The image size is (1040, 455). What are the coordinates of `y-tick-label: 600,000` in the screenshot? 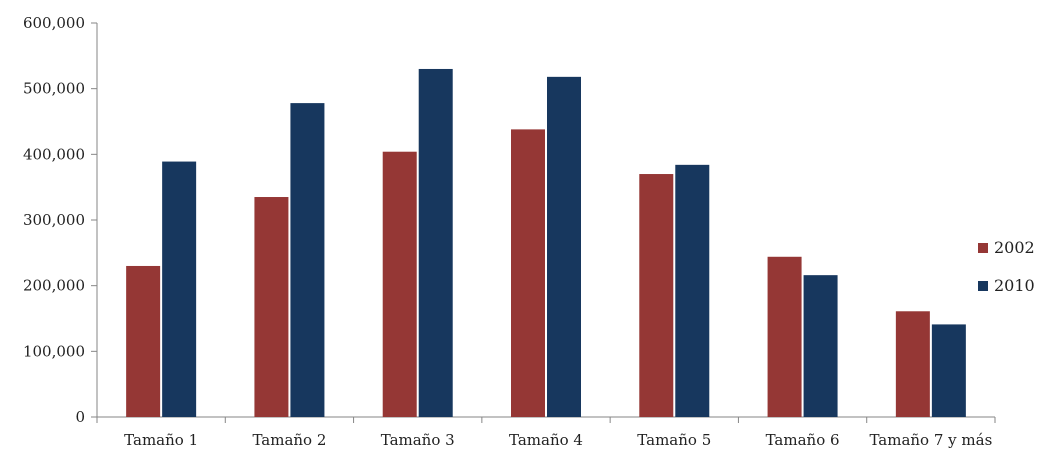 It's located at (54, 23).